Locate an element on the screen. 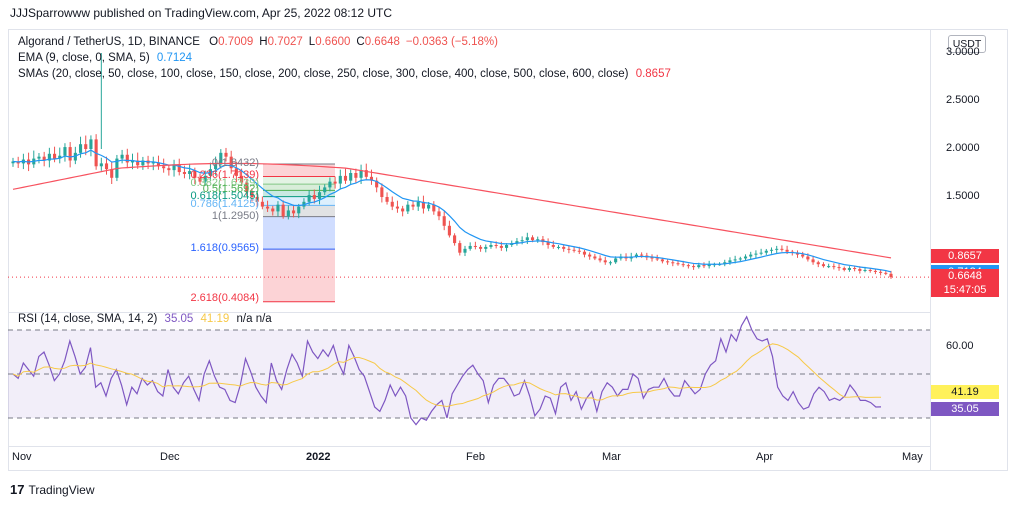  legend-ema-line: EMA (9, close, 0, SMA, 5) 0.7124 is located at coordinates (105, 58).